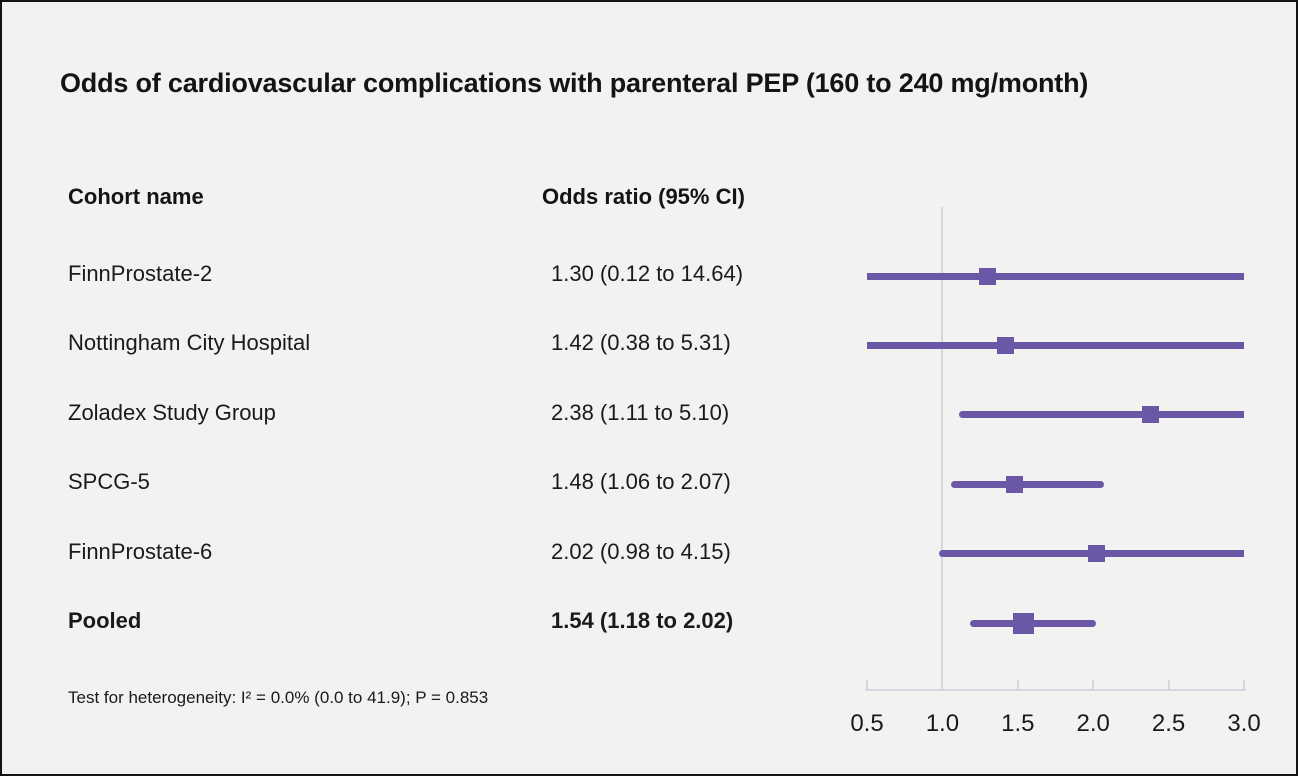 This screenshot has height=776, width=1298. Describe the element at coordinates (1093, 723) in the screenshot. I see `axis-tick-label: 2.0` at that location.